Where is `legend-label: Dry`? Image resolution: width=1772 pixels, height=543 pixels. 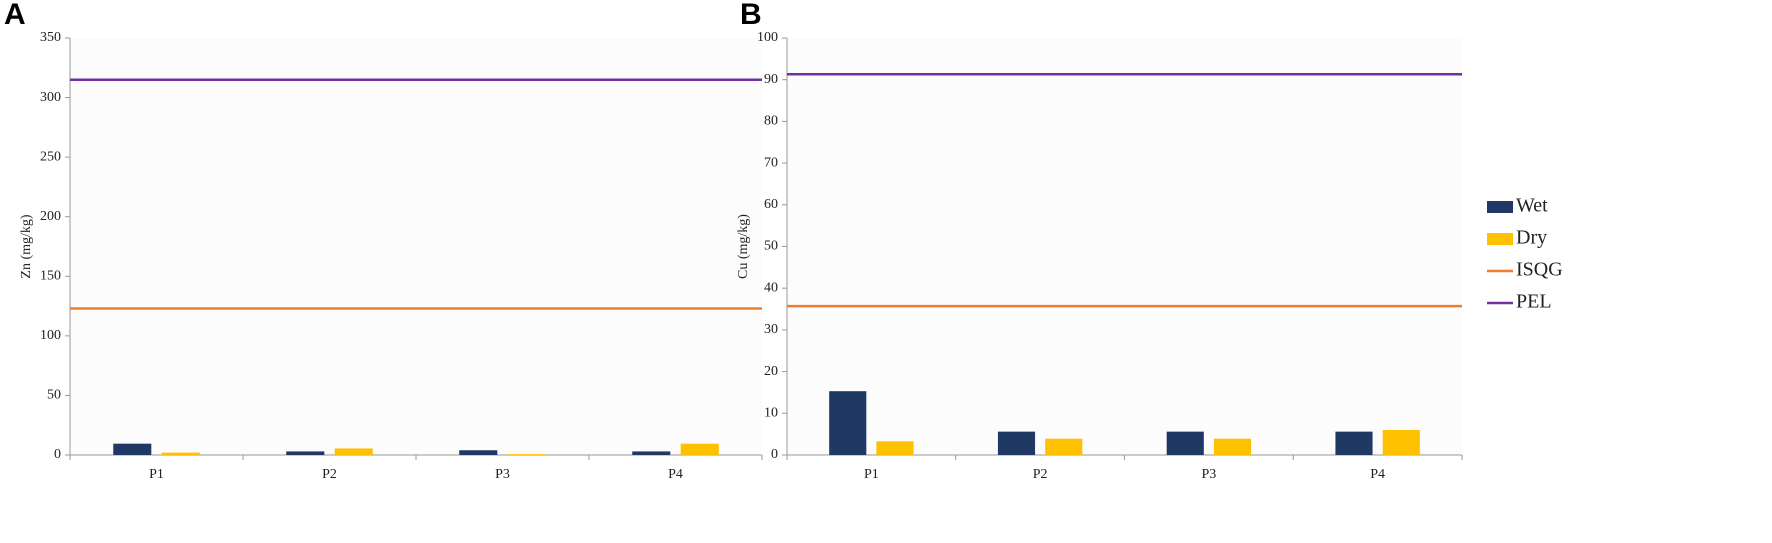 legend-label: Dry is located at coordinates (1531, 238).